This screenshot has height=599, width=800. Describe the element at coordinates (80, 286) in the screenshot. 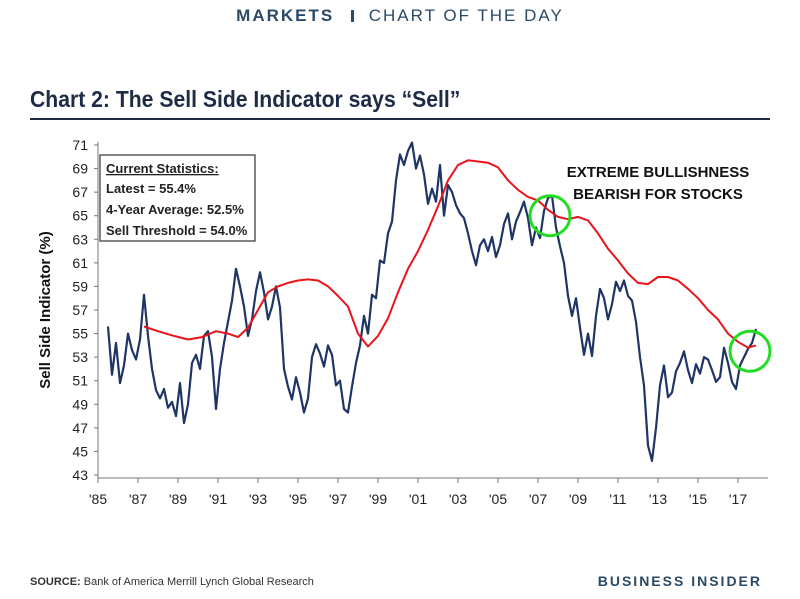

I see `y-tick-label: 59` at that location.